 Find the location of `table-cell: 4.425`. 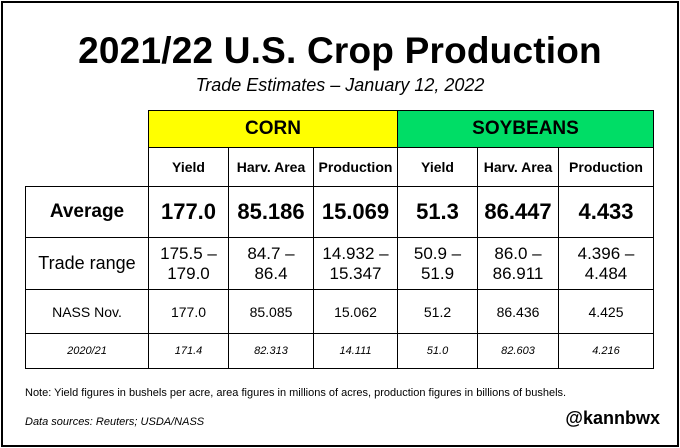

table-cell: 4.425 is located at coordinates (606, 311).